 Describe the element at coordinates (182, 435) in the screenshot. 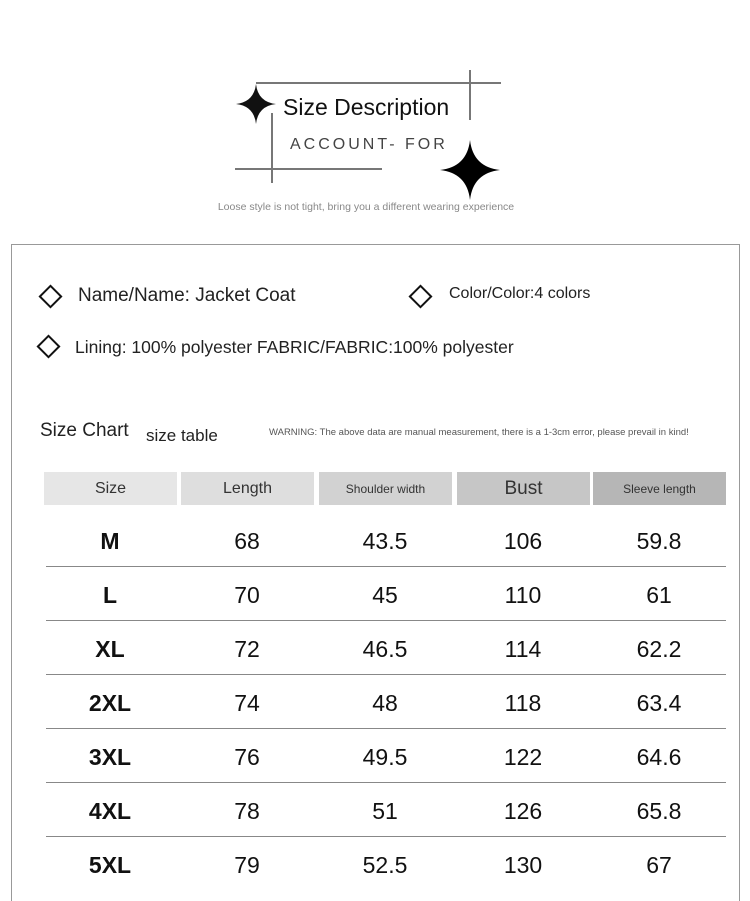

I see `size-chart-subtitle: size table` at that location.